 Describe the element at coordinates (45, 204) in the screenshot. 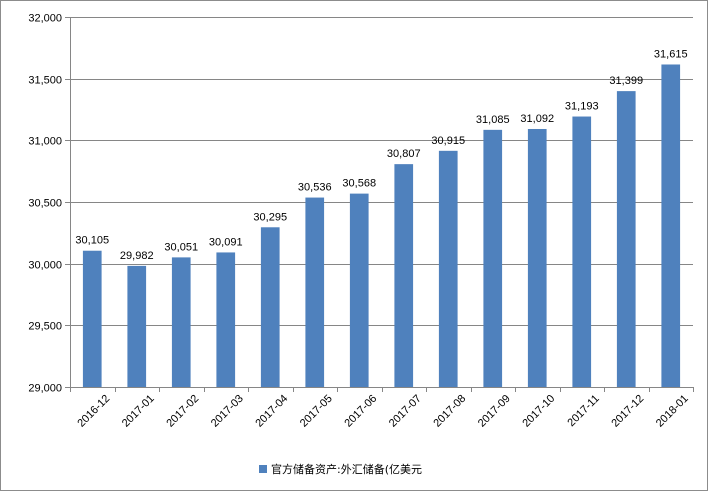

I see `y-tick-label: 30,500` at that location.